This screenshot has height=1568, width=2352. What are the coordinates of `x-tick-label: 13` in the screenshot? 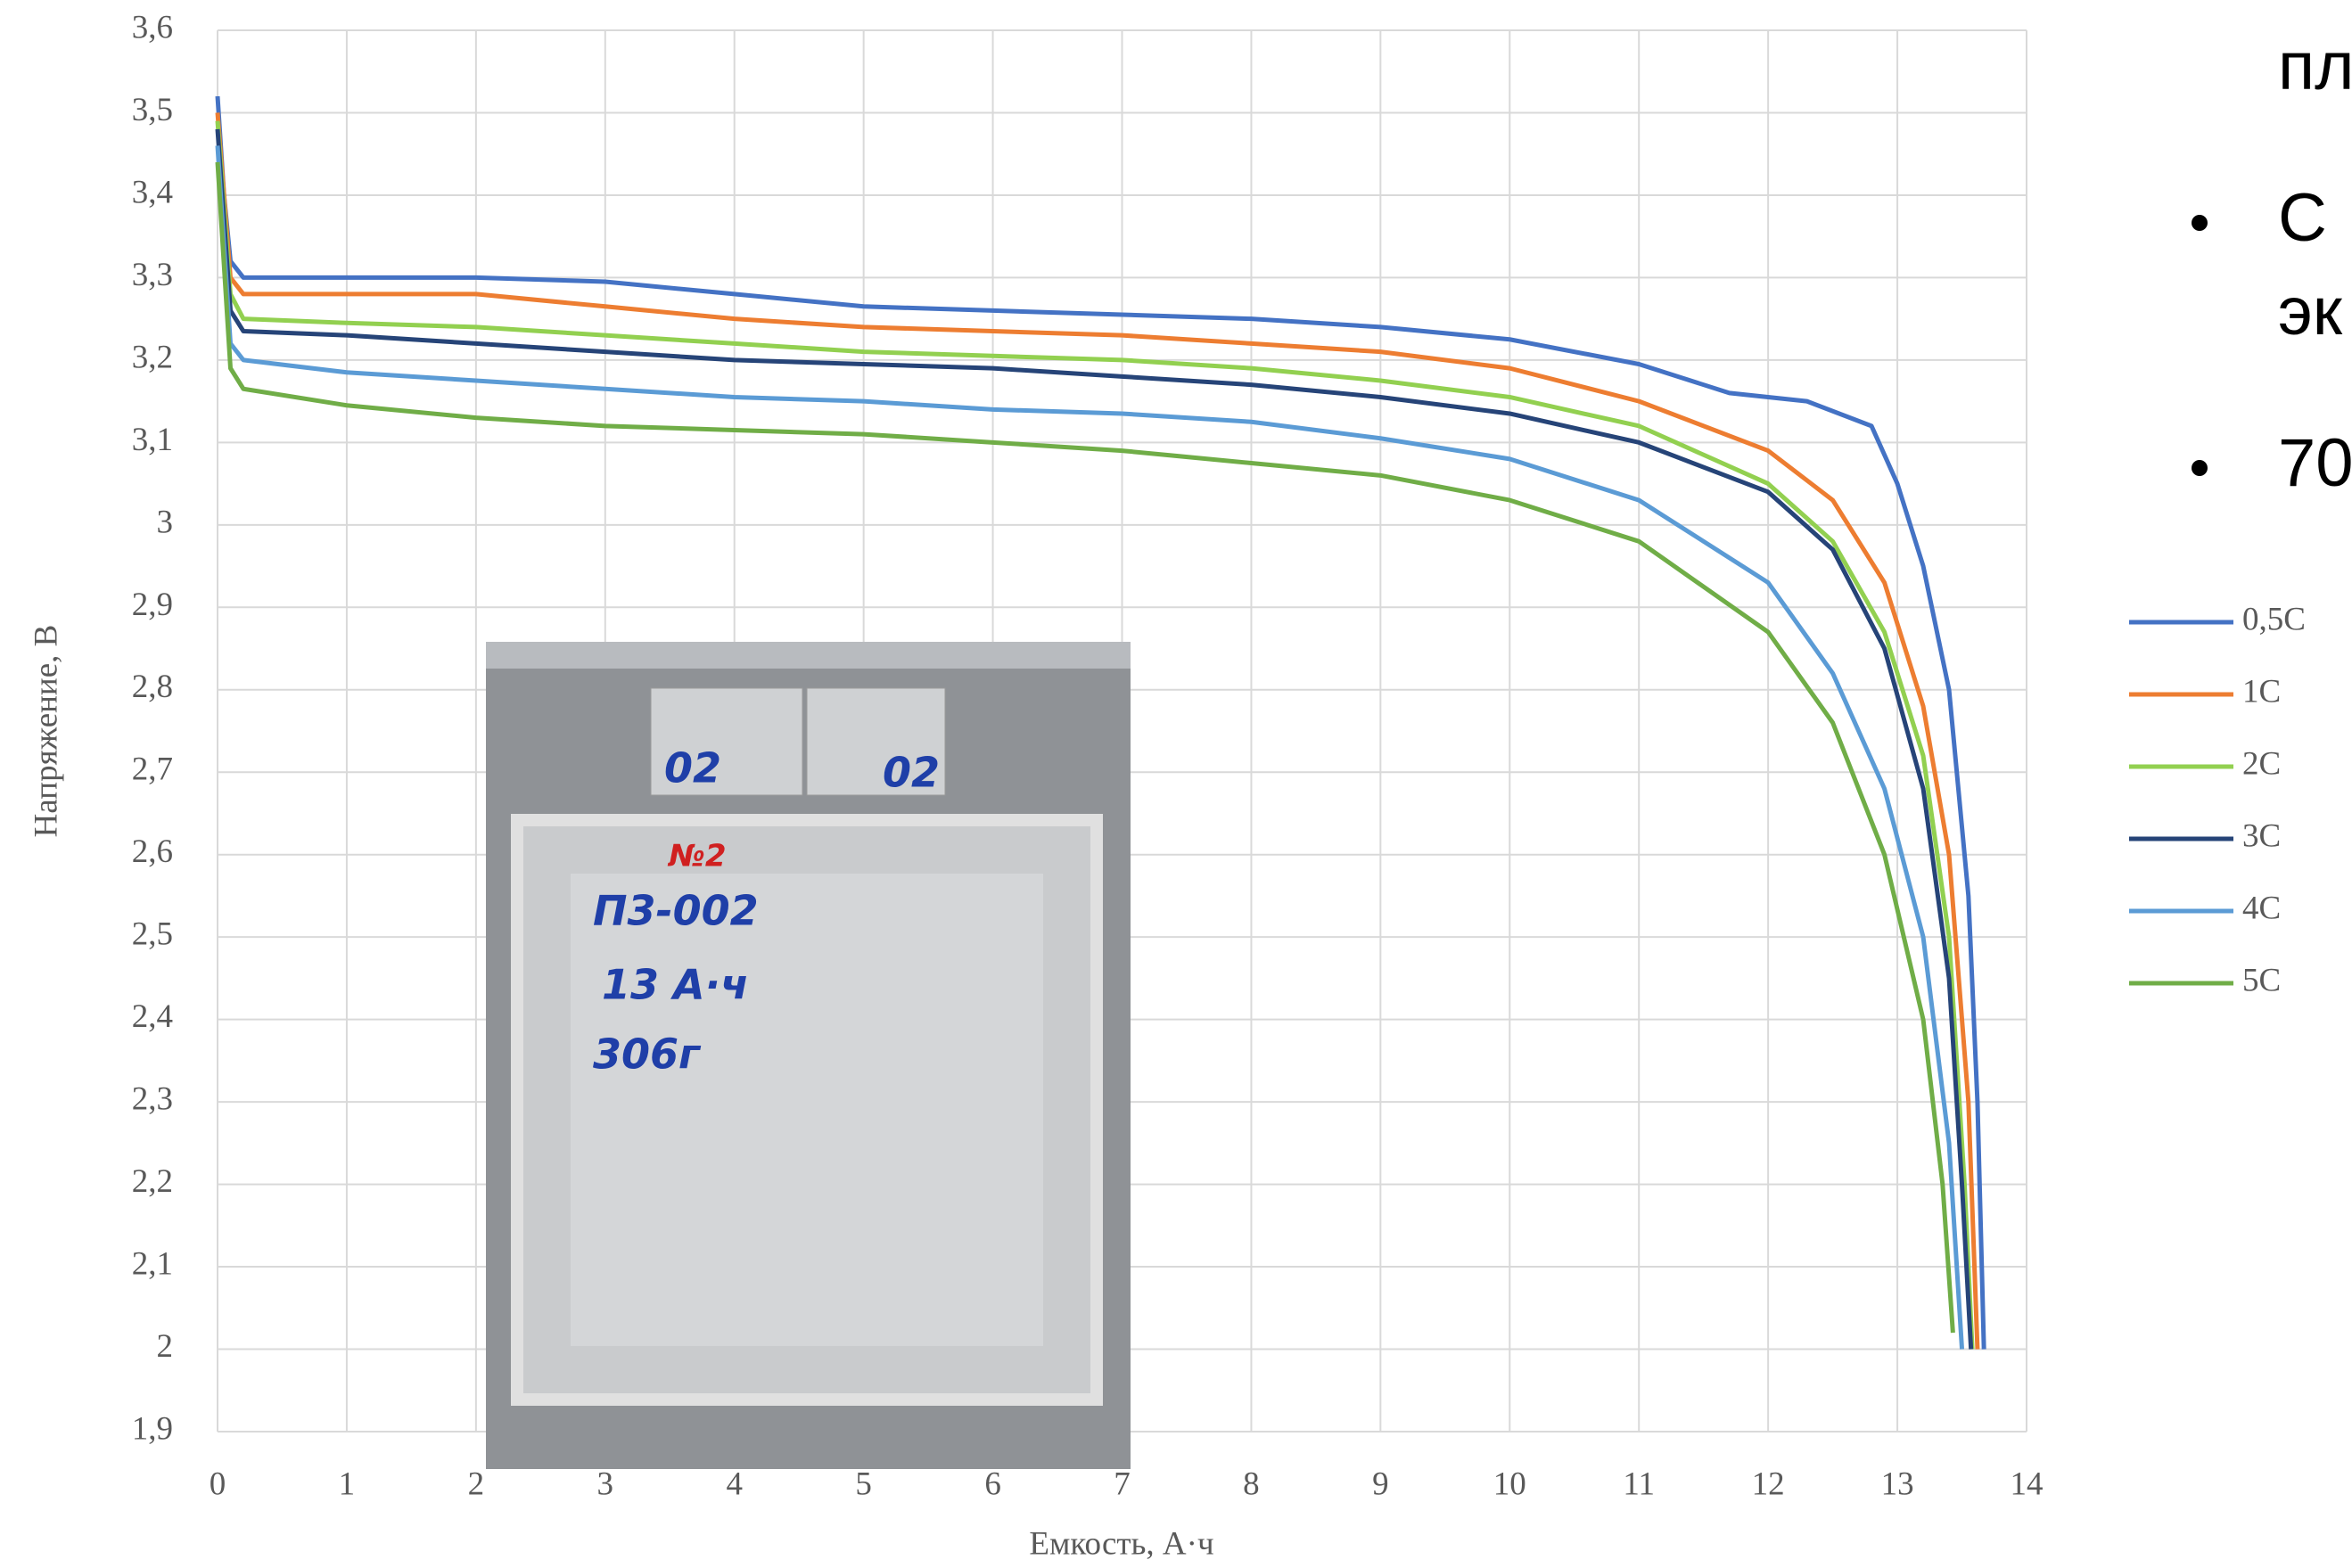 It's located at (1898, 1483).